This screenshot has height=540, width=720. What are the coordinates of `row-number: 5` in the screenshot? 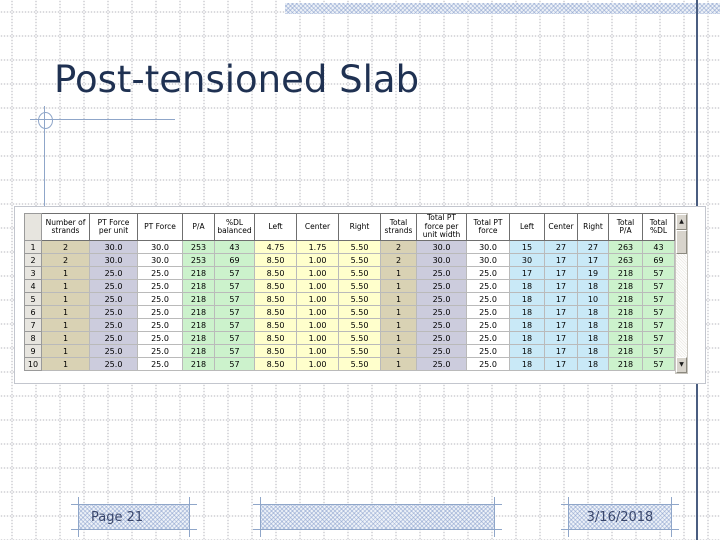 It's located at (33, 299).